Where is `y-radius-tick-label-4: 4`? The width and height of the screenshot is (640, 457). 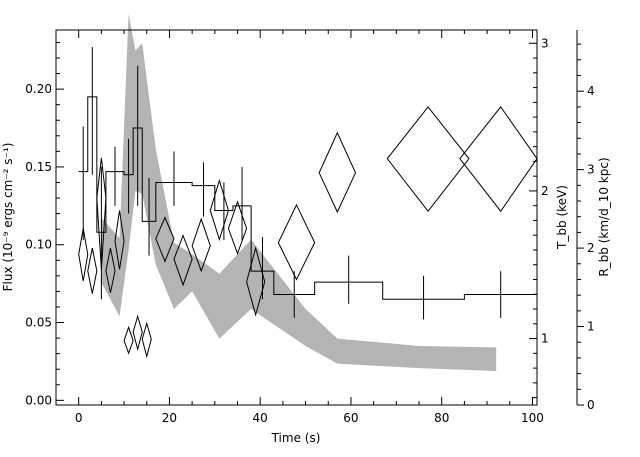 y-radius-tick-label-4: 4 is located at coordinates (591, 91).